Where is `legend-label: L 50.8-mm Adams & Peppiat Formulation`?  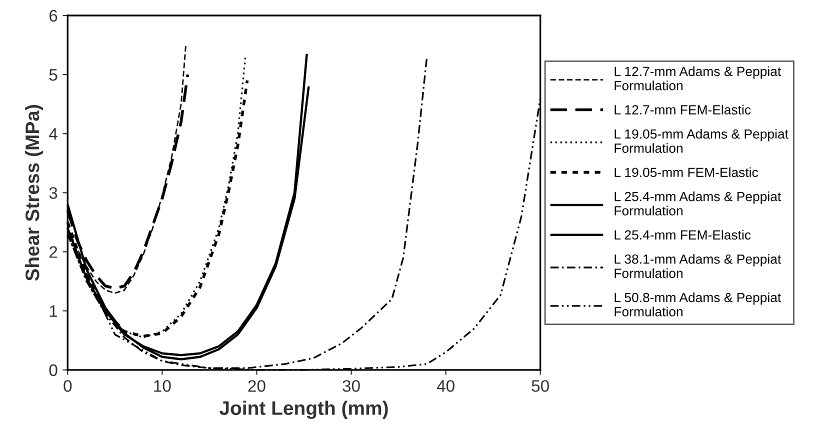 legend-label: L 50.8-mm Adams & Peppiat Formulation is located at coordinates (698, 304).